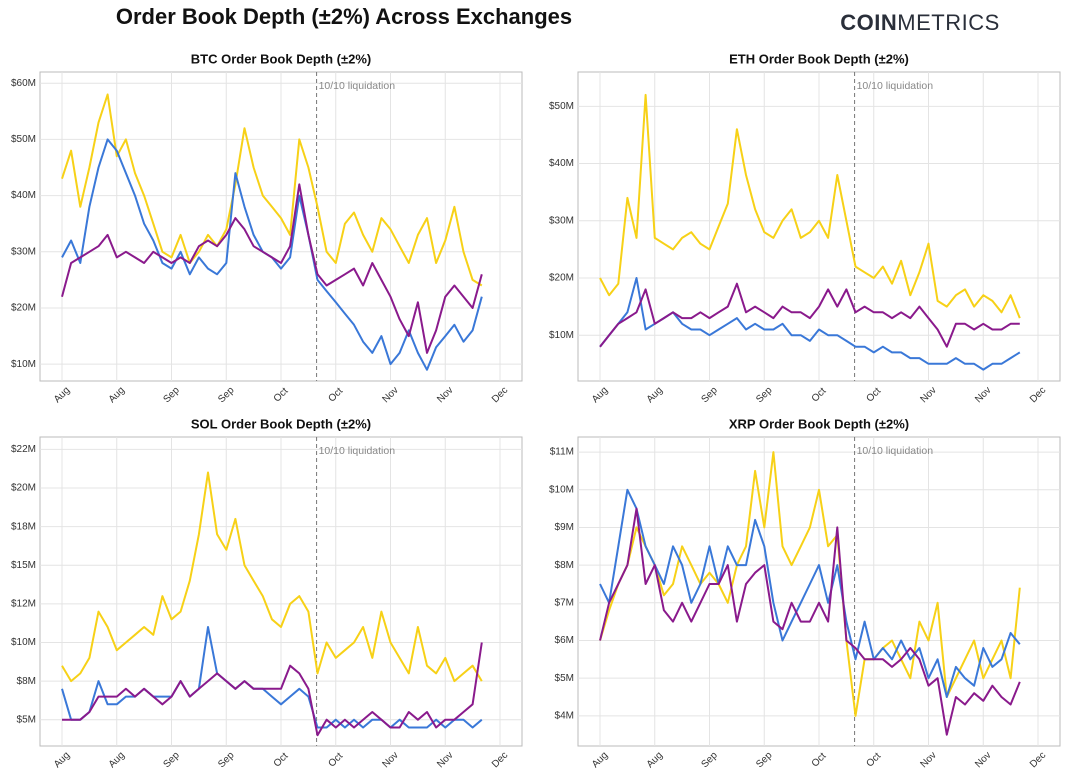 Image resolution: width=1080 pixels, height=780 pixels. I want to click on y-tick-label: $7M, so click(564, 602).